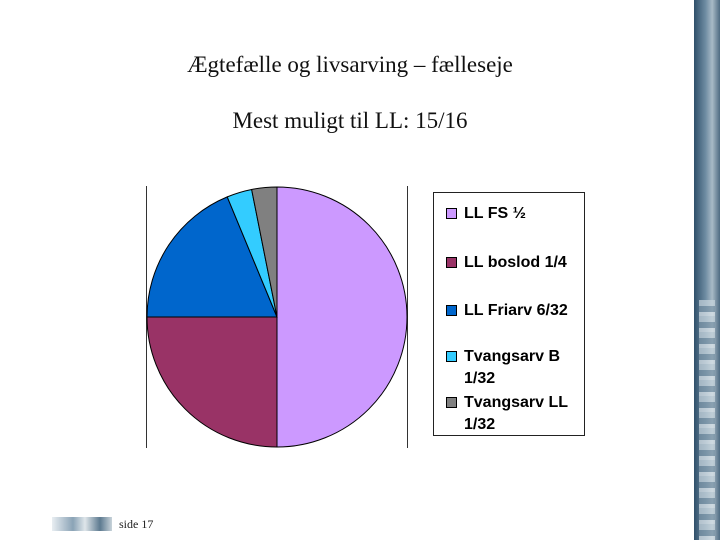 This screenshot has width=720, height=540. I want to click on legend-item: LL Friarv 6/32, so click(513, 311).